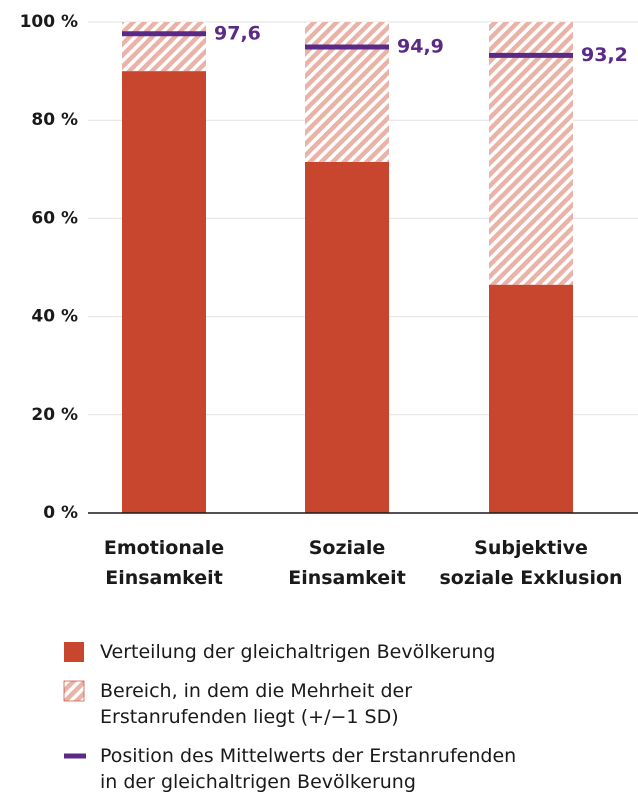 Image resolution: width=638 pixels, height=808 pixels. What do you see at coordinates (54, 120) in the screenshot?
I see `y-tick-label: 80 %` at bounding box center [54, 120].